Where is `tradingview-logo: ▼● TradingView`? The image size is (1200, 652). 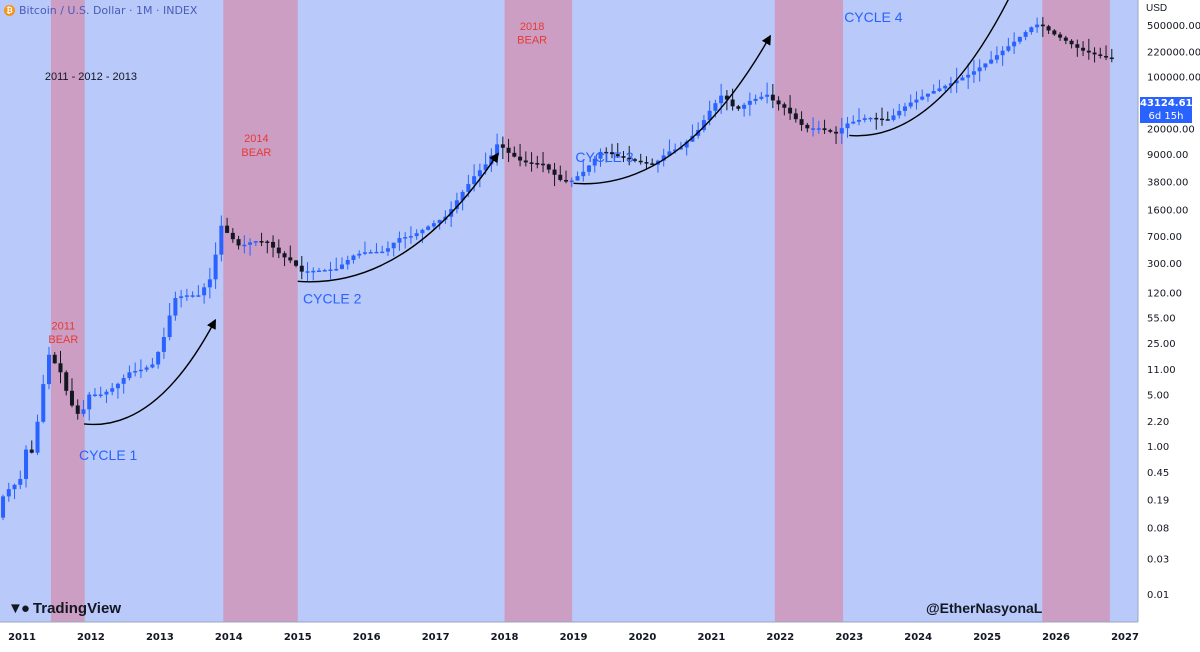 tradingview-logo: ▼● TradingView is located at coordinates (64, 608).